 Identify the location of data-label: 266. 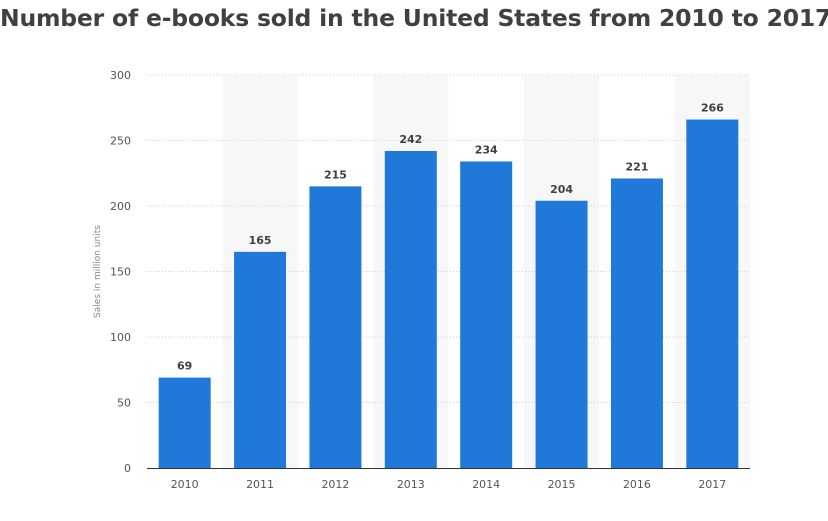
(712, 108).